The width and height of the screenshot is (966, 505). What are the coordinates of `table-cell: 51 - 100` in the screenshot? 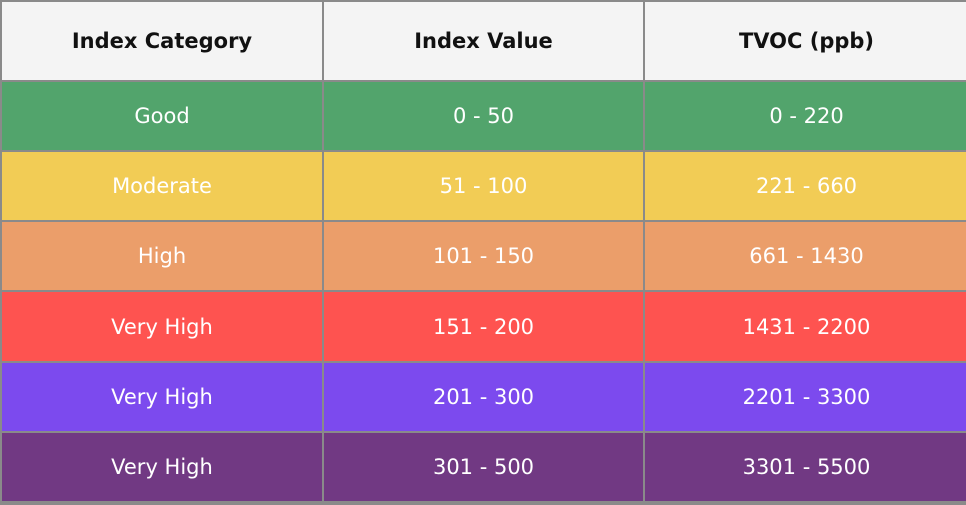 It's located at (484, 187).